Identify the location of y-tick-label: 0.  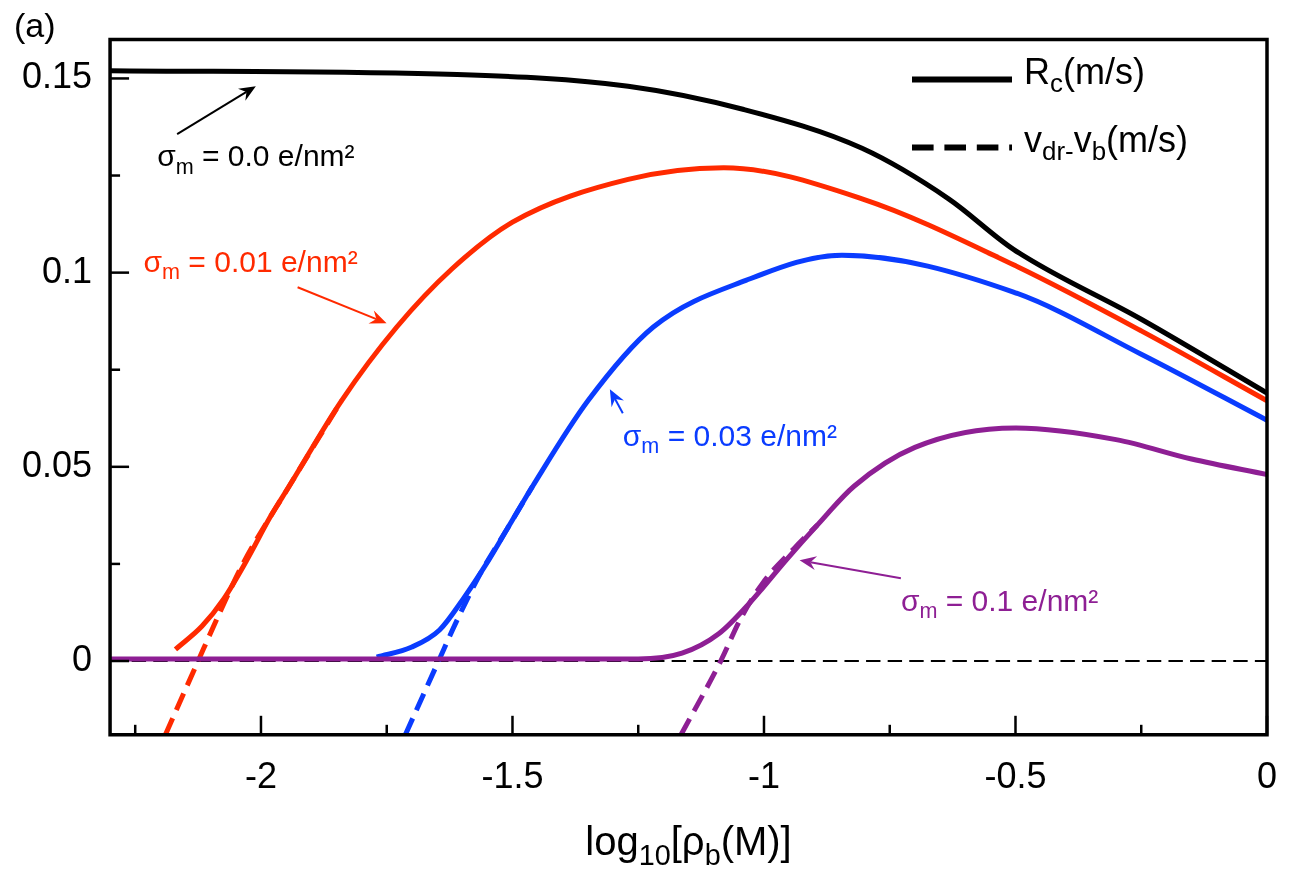
(82, 658).